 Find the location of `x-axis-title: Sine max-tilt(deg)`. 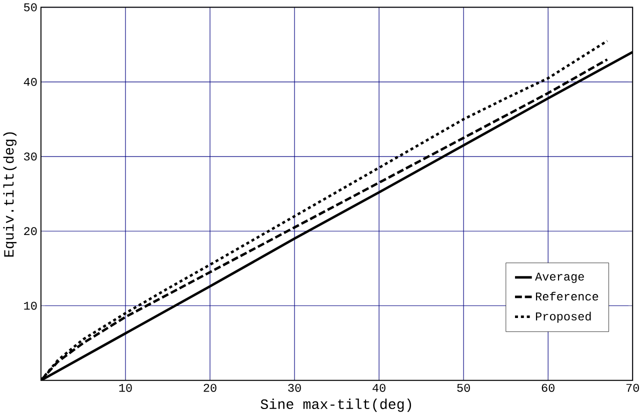

x-axis-title: Sine max-tilt(deg) is located at coordinates (336, 405).